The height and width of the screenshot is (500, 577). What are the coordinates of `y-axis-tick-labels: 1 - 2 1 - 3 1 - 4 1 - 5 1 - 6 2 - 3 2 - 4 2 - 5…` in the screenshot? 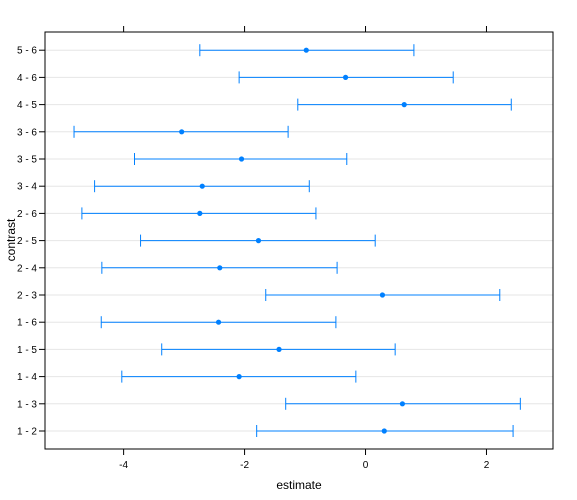 It's located at (27, 242).